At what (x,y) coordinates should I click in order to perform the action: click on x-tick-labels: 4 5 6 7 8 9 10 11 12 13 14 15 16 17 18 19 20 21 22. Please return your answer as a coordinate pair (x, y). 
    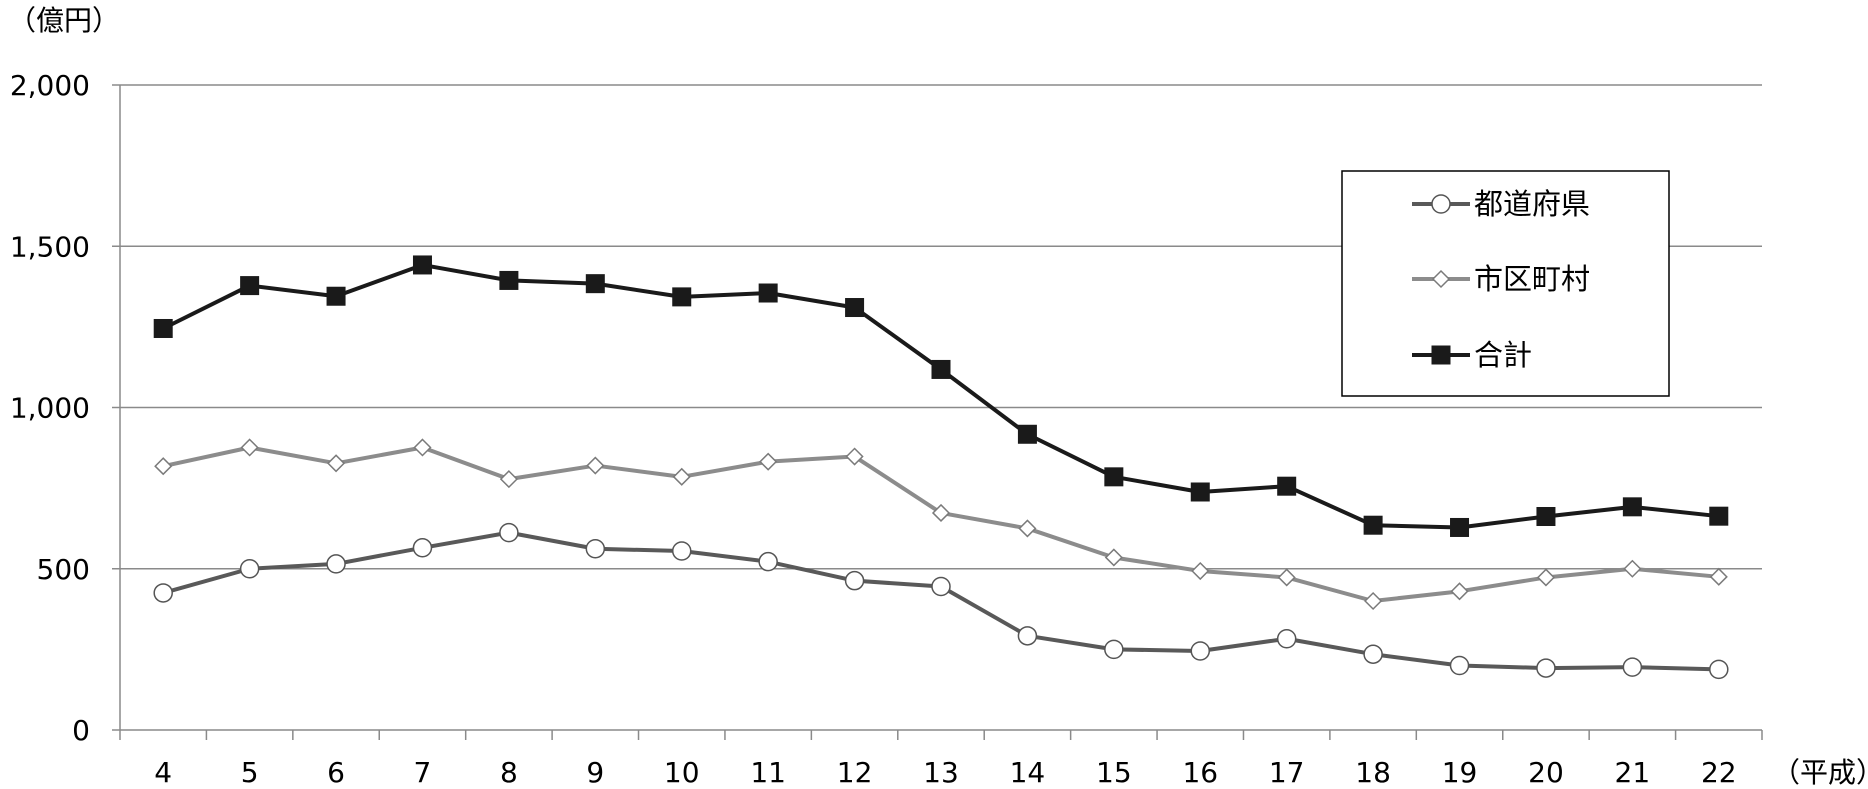
    Looking at the image, I should click on (945, 772).